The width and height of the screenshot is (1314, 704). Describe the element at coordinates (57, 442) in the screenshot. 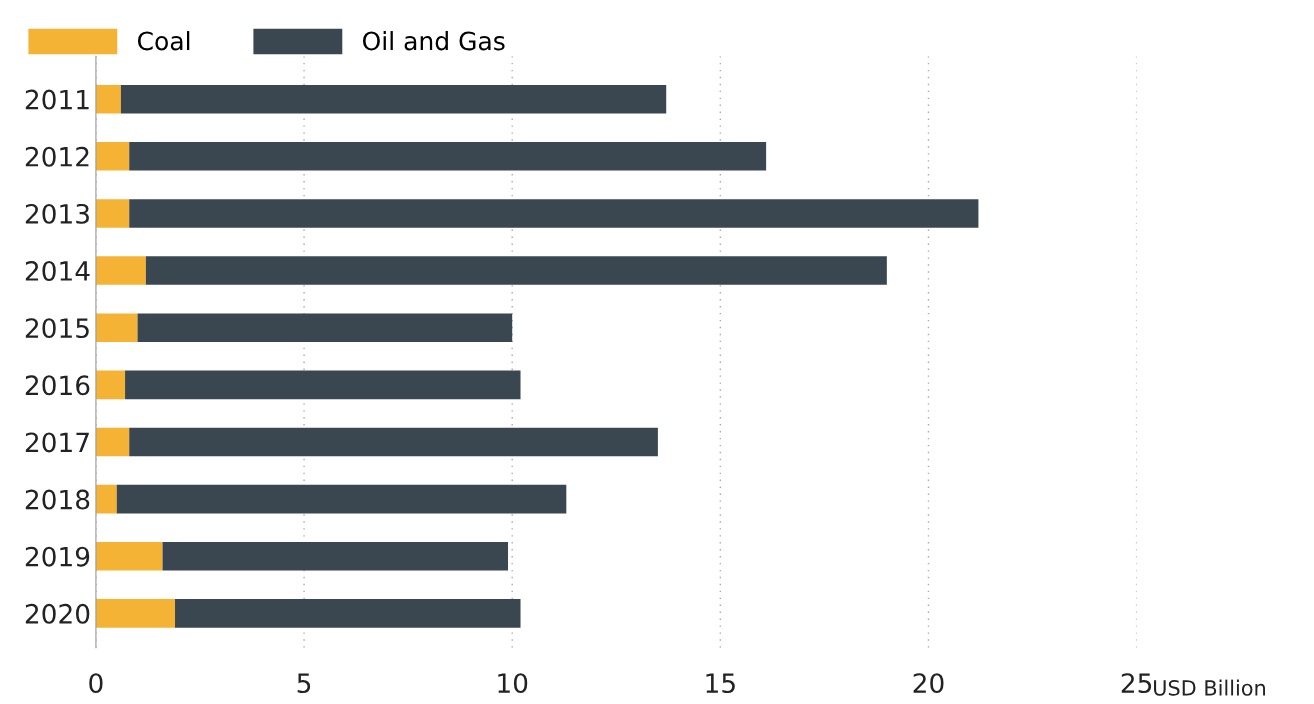

I see `y-tick-label: 2017` at that location.